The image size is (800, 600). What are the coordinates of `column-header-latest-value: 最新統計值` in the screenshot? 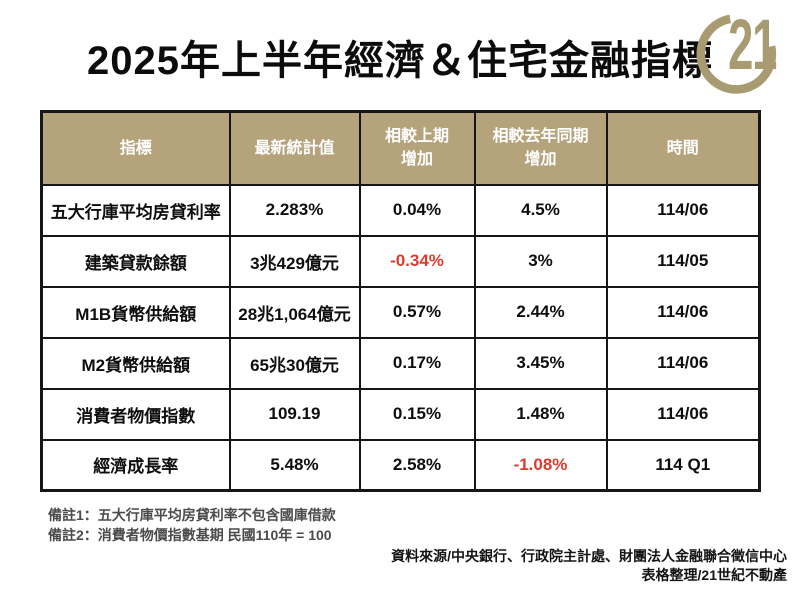 It's located at (294, 148).